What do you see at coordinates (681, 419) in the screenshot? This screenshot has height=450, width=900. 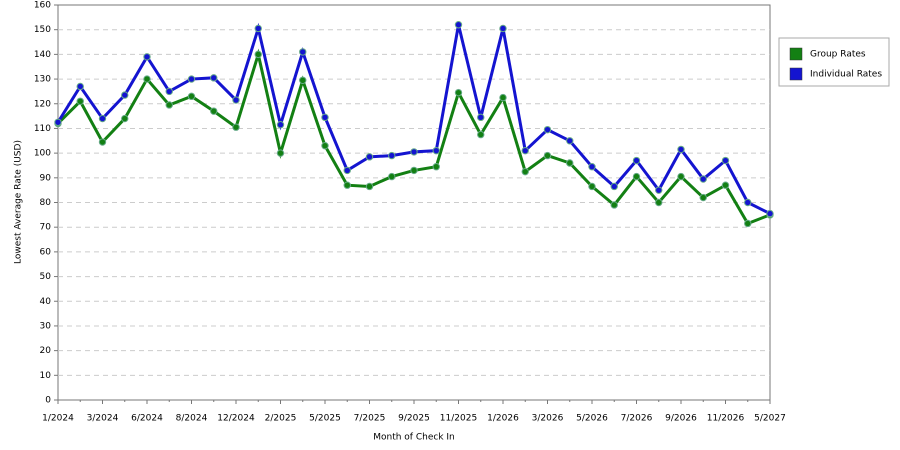 I see `x-tick-label: 9/2026` at bounding box center [681, 419].